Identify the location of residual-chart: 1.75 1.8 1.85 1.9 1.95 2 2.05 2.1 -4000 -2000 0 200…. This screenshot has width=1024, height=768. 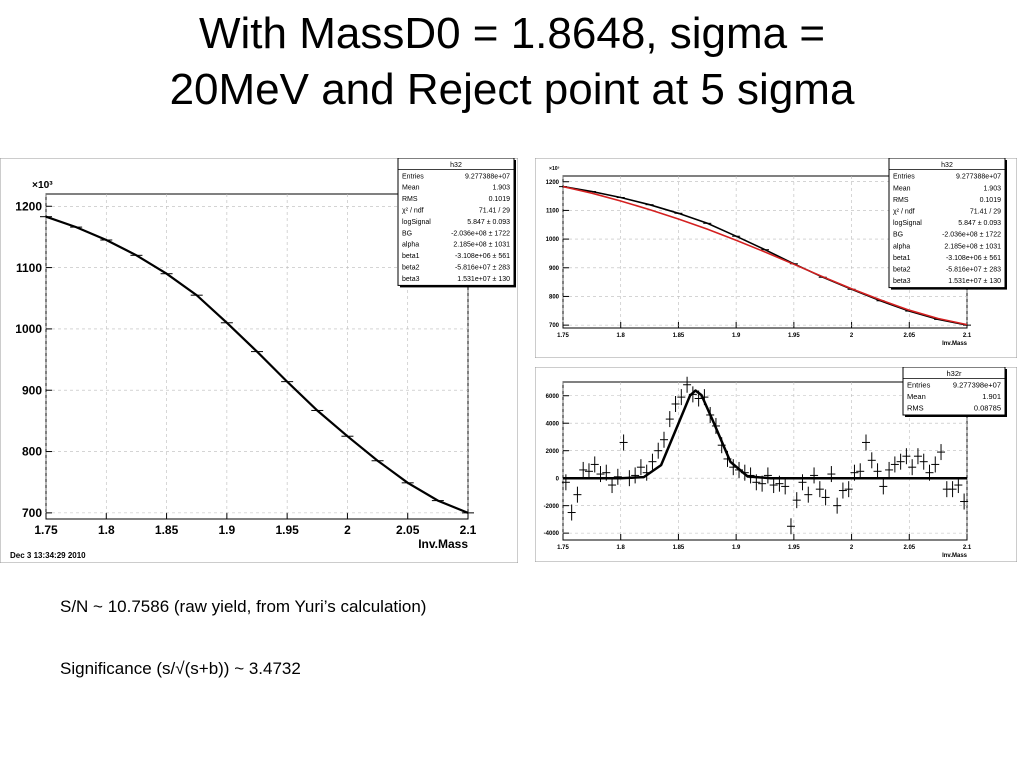
(776, 464).